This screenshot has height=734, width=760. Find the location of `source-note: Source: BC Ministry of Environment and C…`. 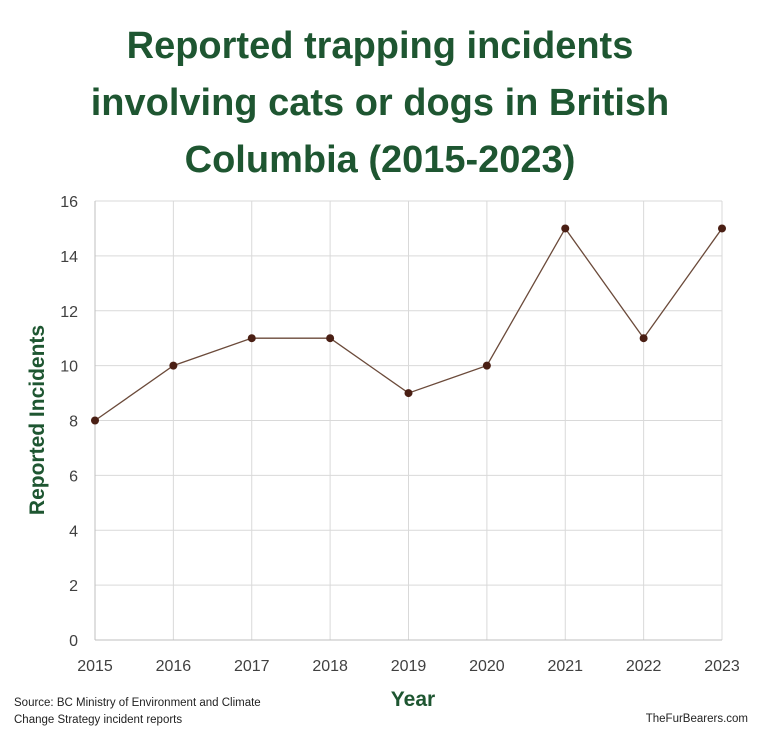

source-note: Source: BC Ministry of Environment and C… is located at coordinates (137, 711).